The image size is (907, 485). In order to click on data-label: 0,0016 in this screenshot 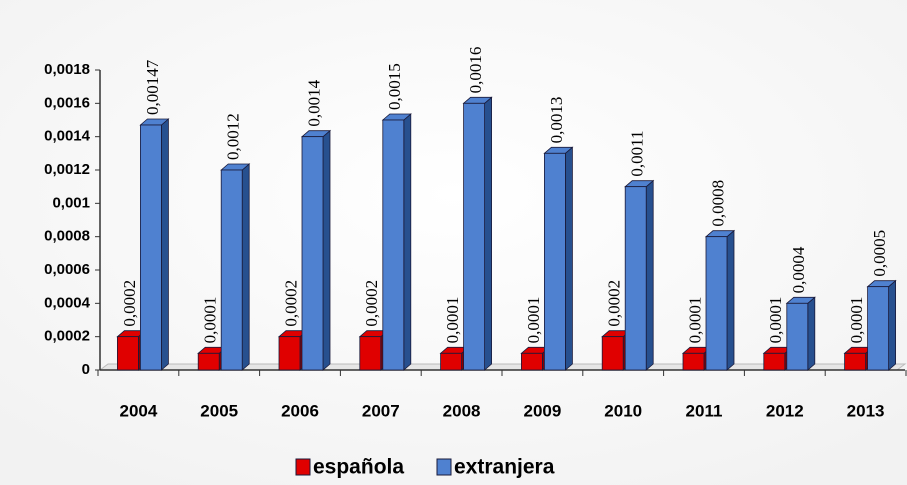, I will do `click(475, 70)`.